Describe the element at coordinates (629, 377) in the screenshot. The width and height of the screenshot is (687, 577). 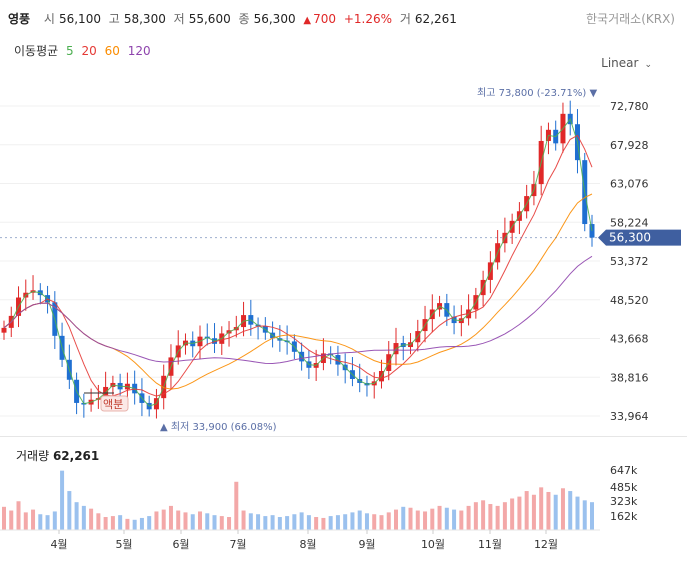
I see `price-tick-label: 38,816` at that location.